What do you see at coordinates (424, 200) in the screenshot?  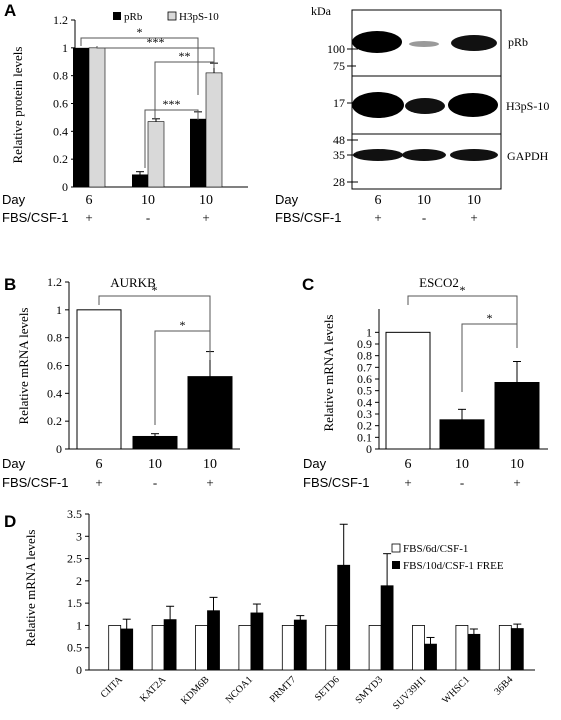 I see `blot-day-2: 10` at bounding box center [424, 200].